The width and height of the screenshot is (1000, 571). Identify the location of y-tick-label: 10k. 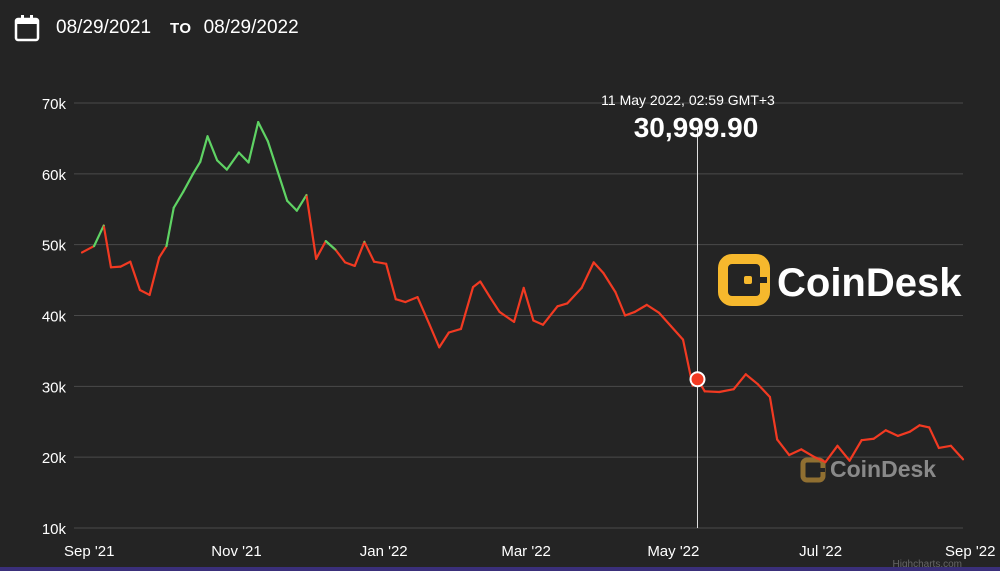
(54, 529).